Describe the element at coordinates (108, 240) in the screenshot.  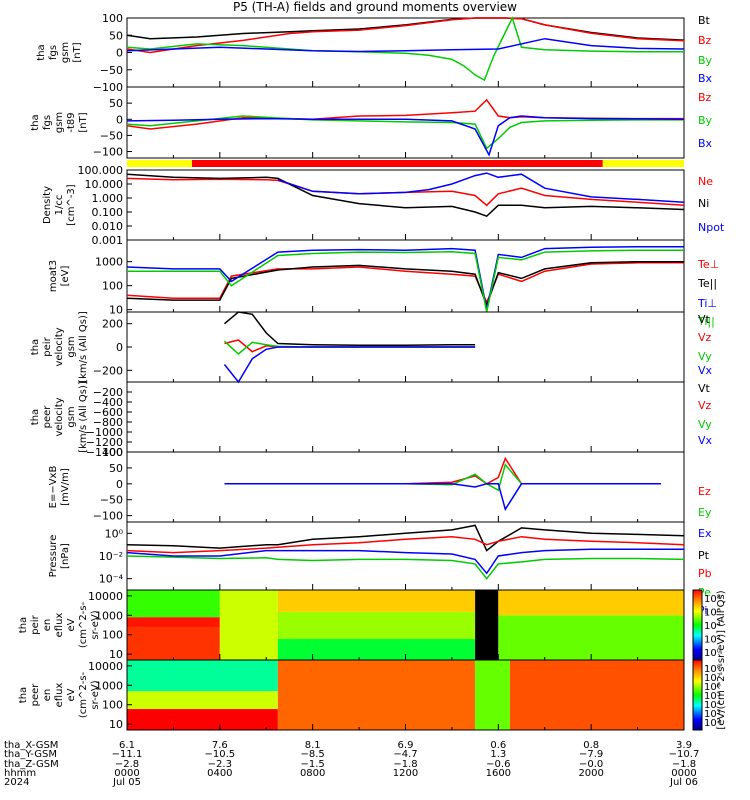
I see `y-tick-label: 0.001` at that location.